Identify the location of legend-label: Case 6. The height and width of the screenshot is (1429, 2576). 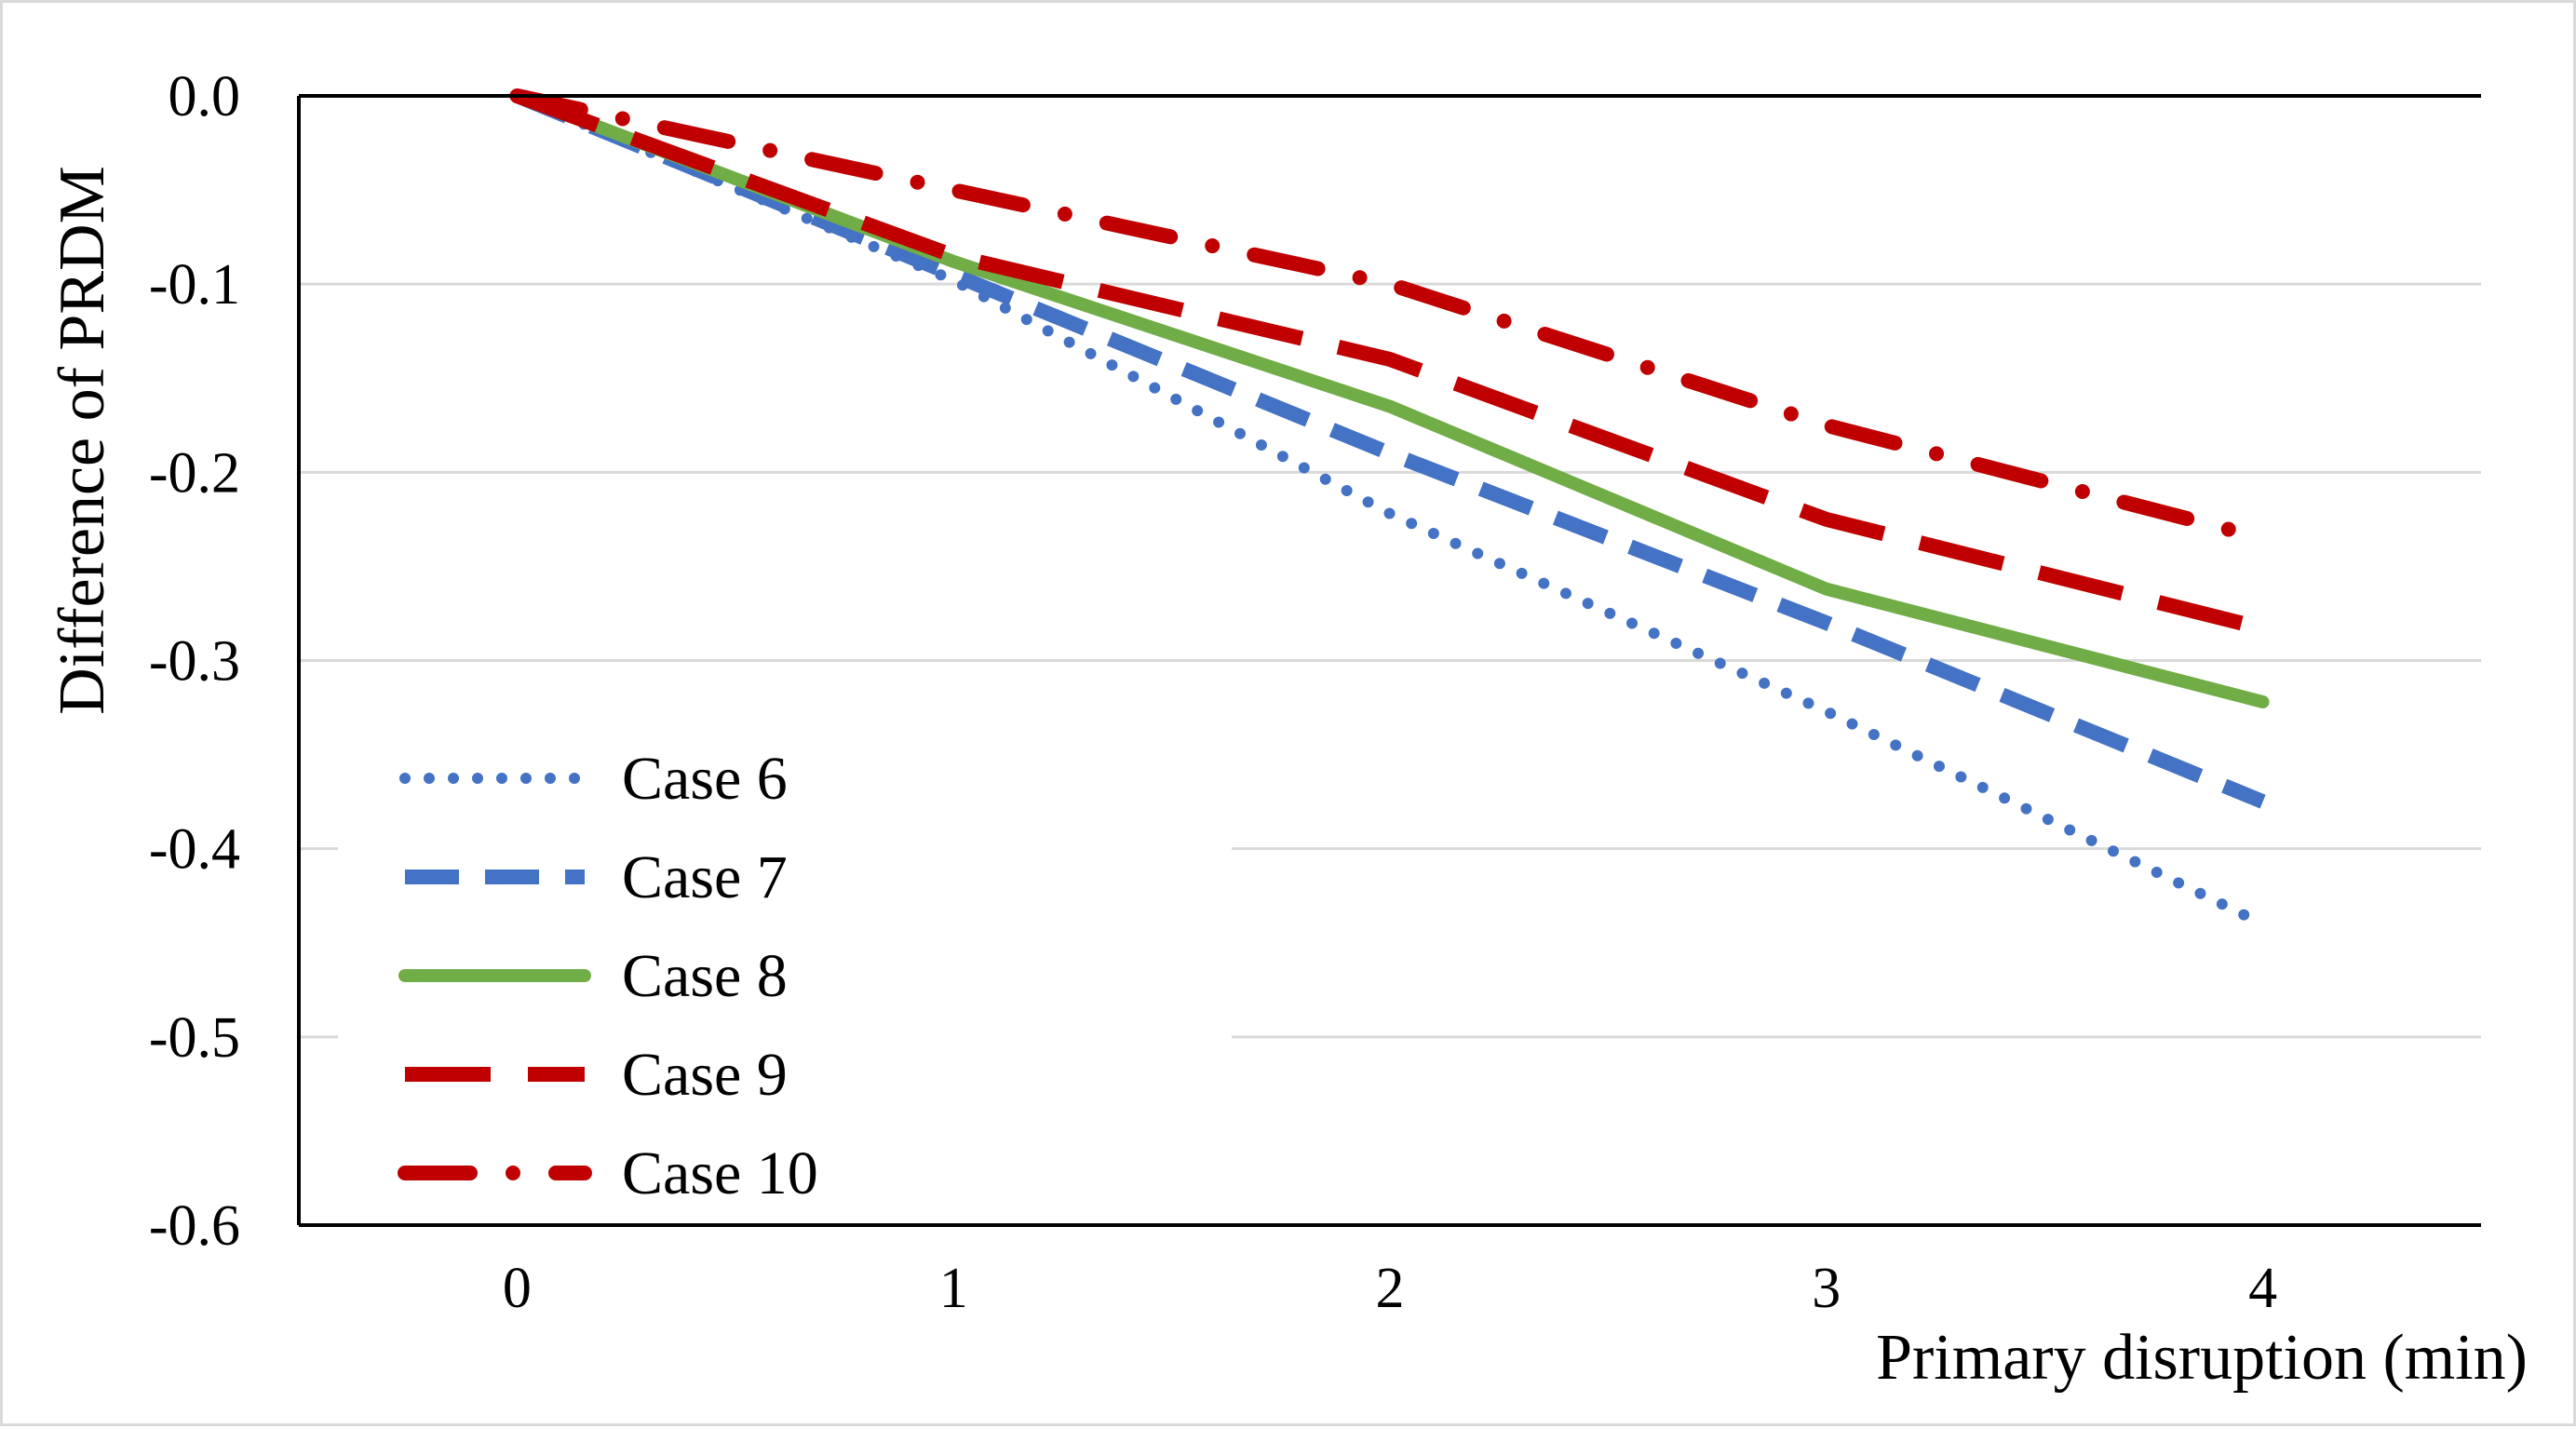
(705, 779).